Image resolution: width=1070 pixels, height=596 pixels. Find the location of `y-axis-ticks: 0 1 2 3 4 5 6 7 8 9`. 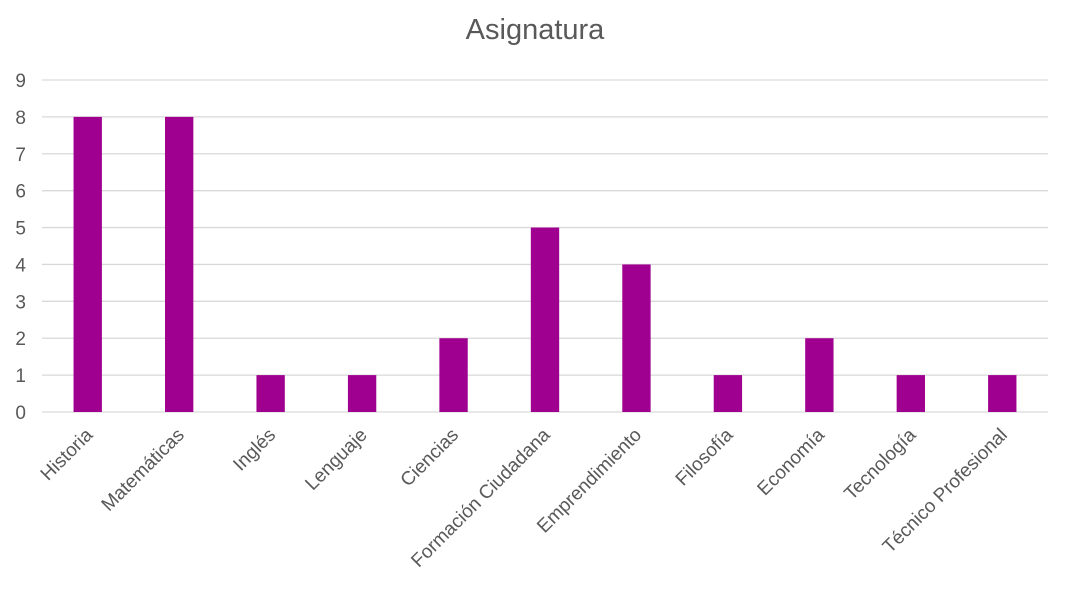

y-axis-ticks: 0 1 2 3 4 5 6 7 8 9 is located at coordinates (20, 247).